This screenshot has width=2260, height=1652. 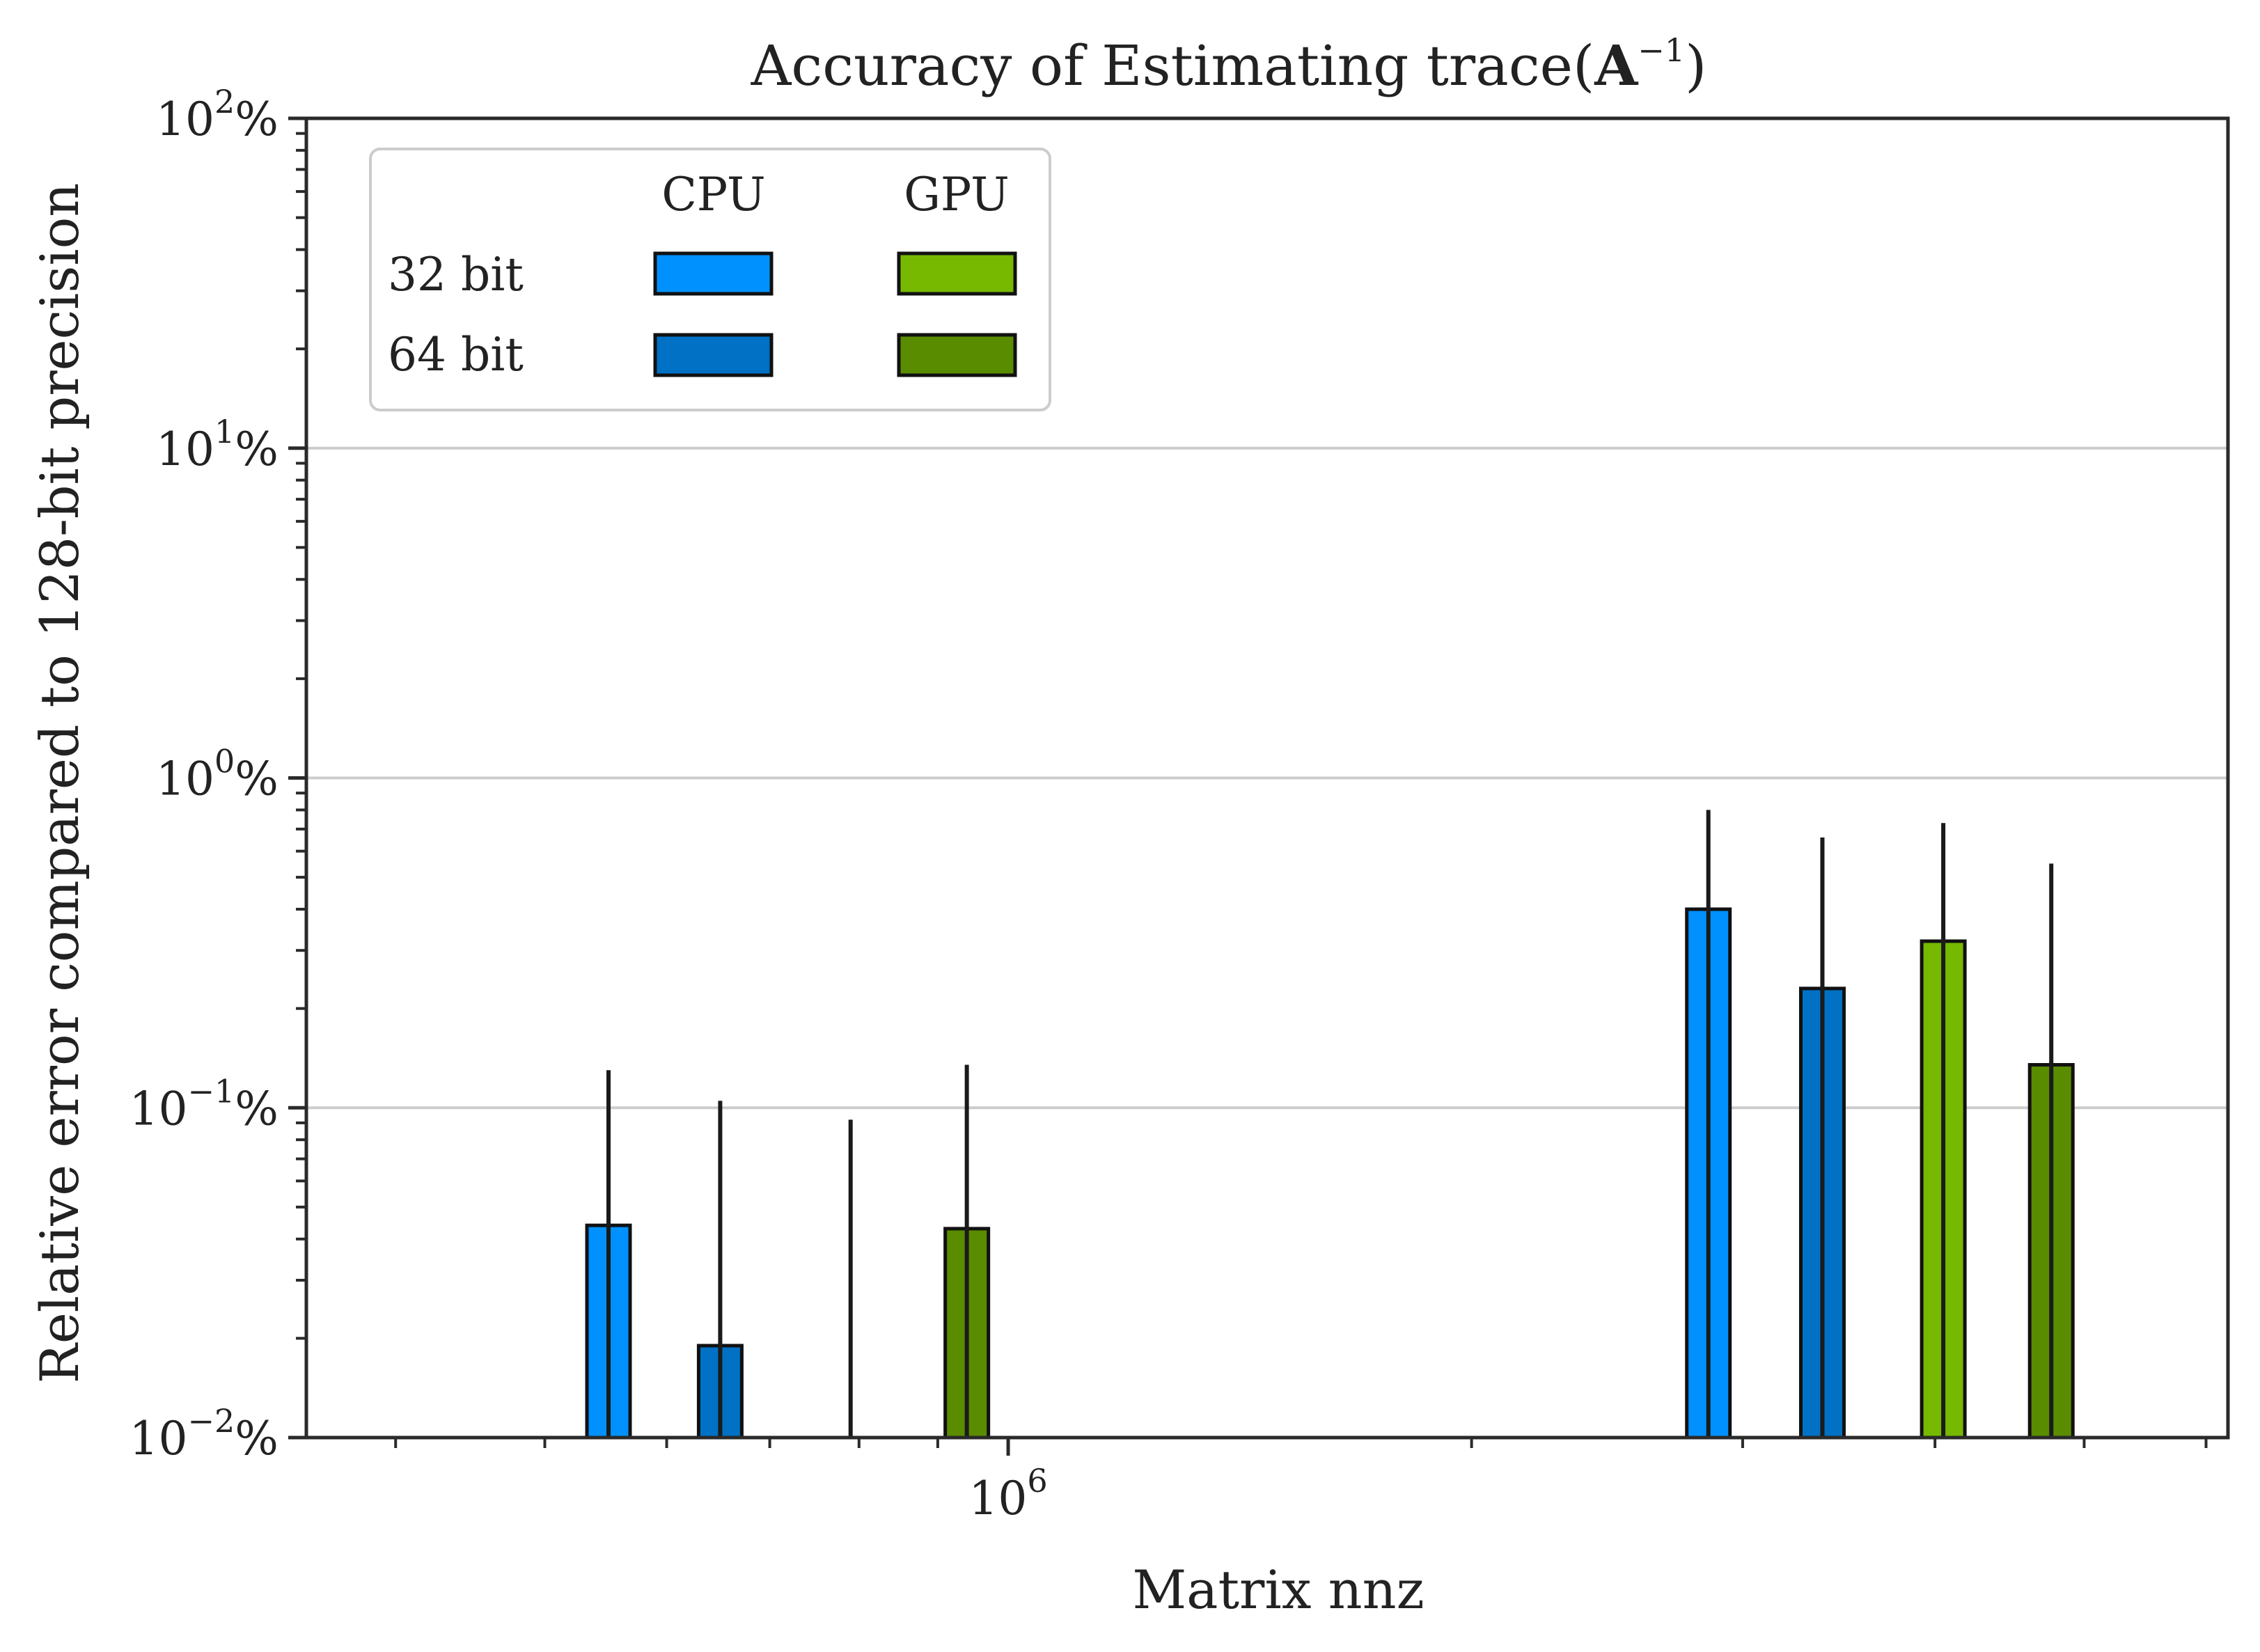 I want to click on y-tick-label: 10−2%, so click(x=203, y=1434).